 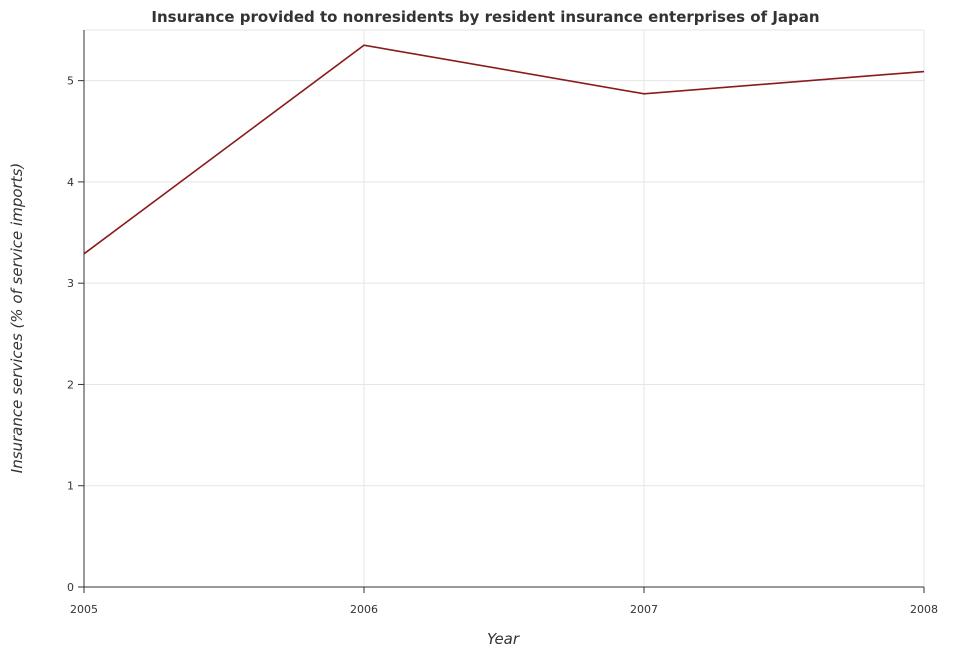 I want to click on y-tick-label: 4, so click(x=70, y=182).